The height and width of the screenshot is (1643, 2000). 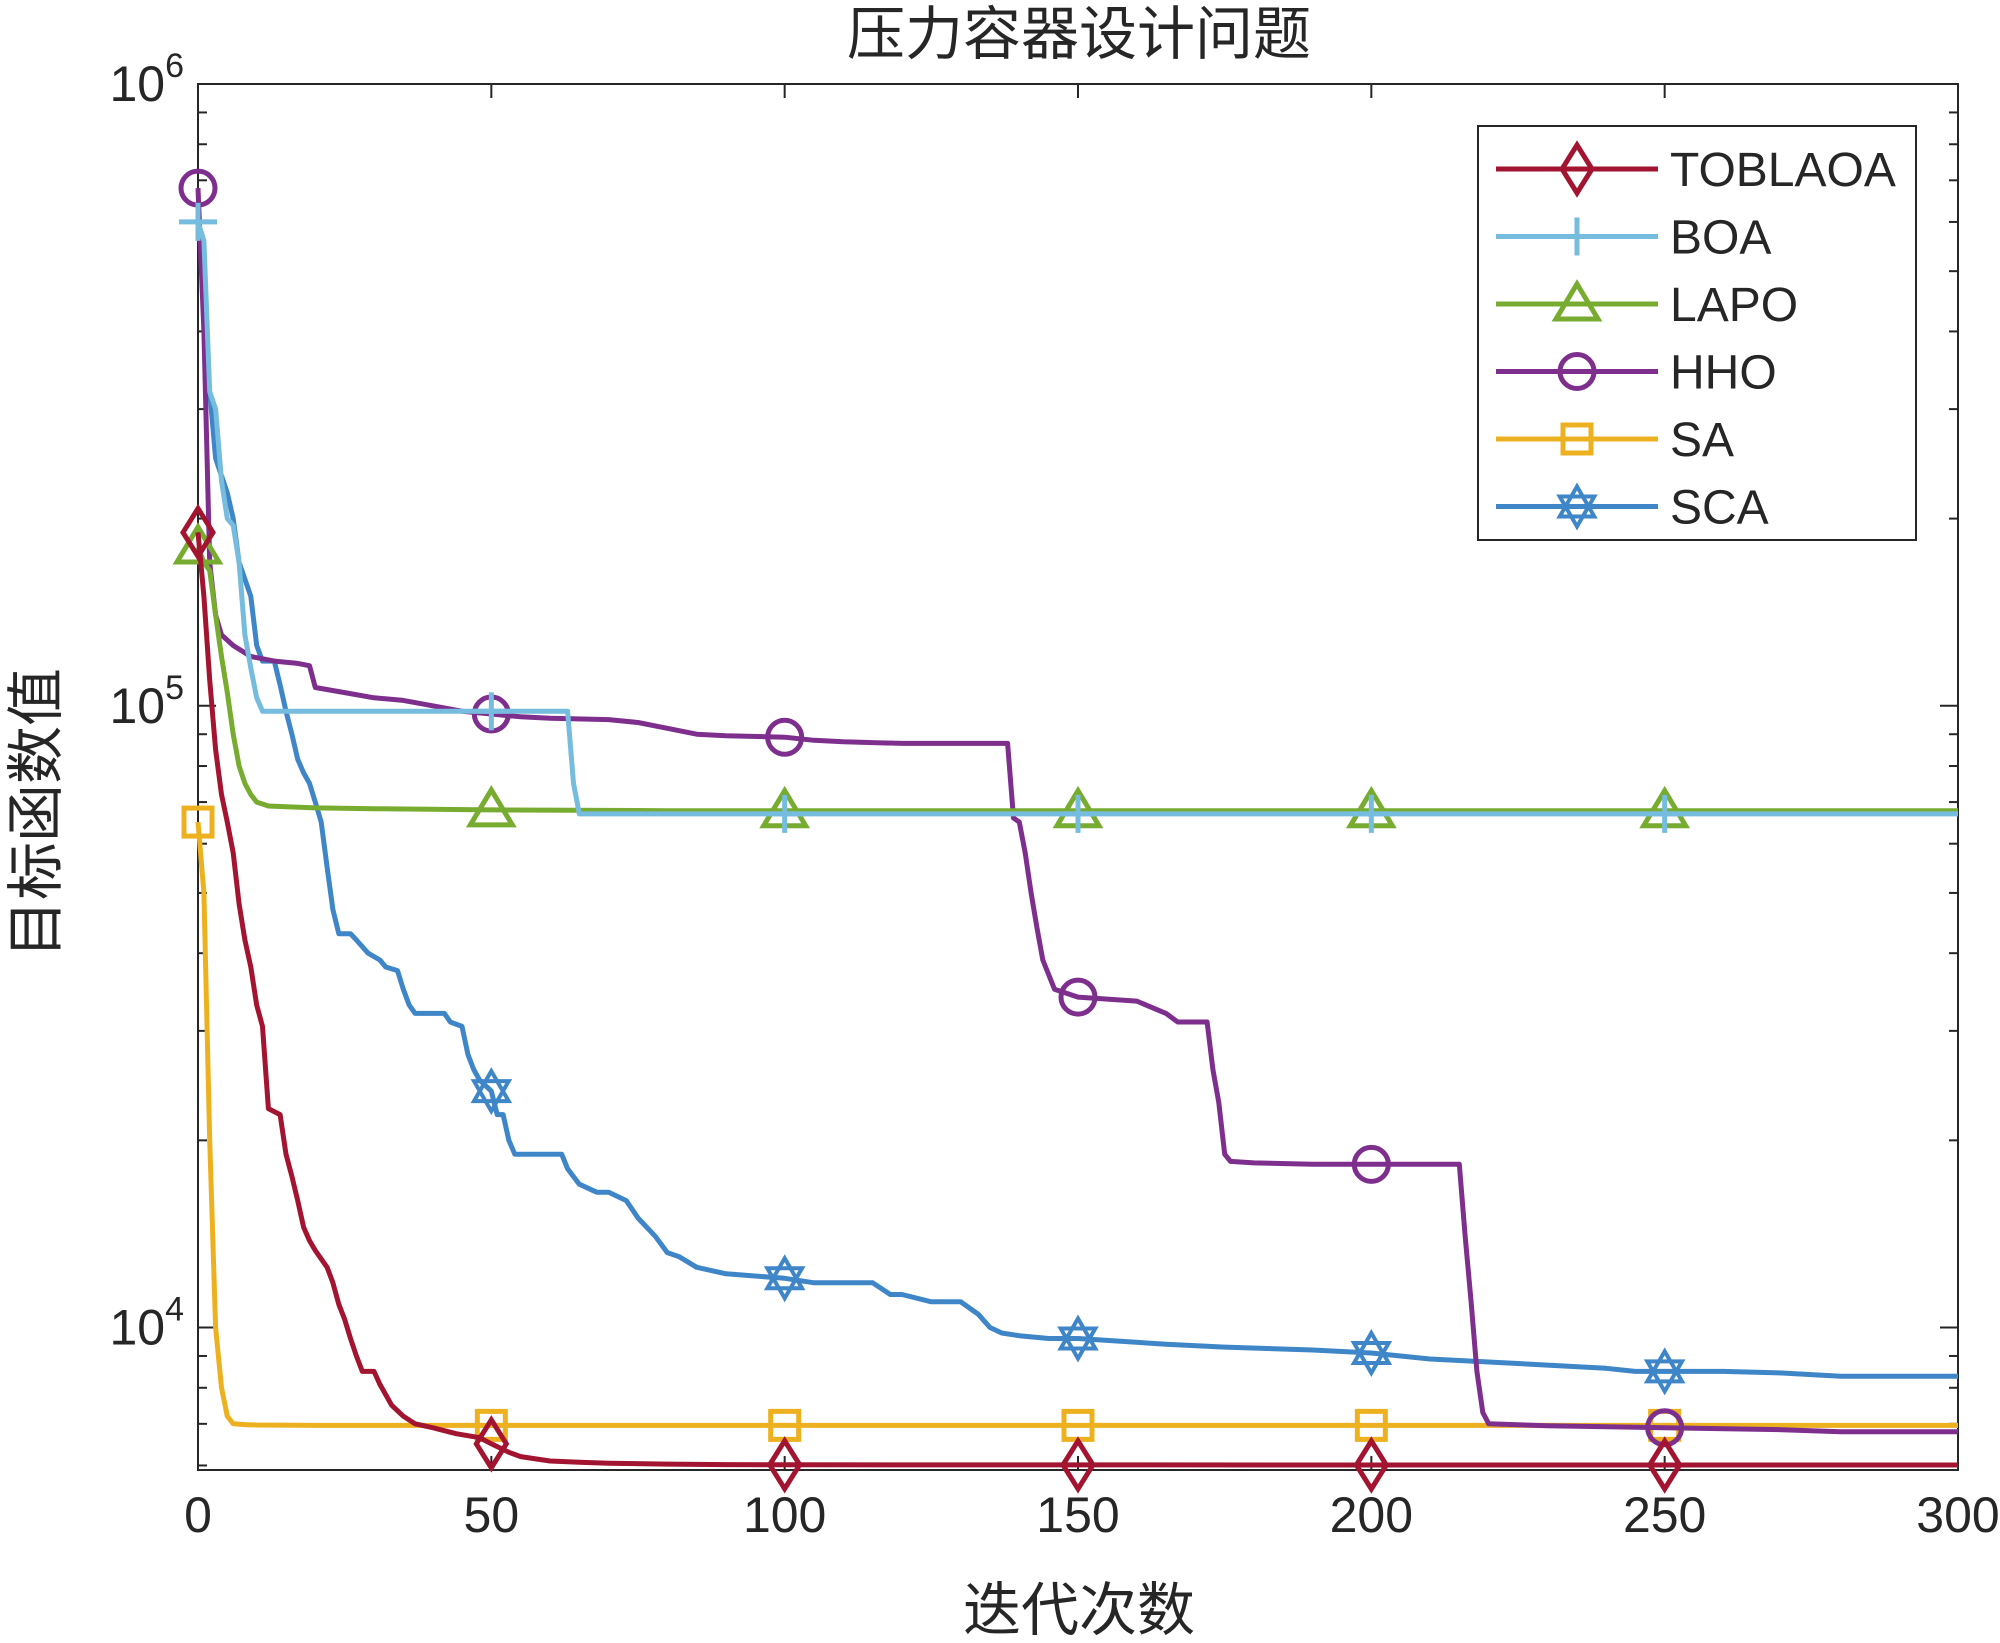 What do you see at coordinates (198, 1515) in the screenshot?
I see `x-tick-label: 0` at bounding box center [198, 1515].